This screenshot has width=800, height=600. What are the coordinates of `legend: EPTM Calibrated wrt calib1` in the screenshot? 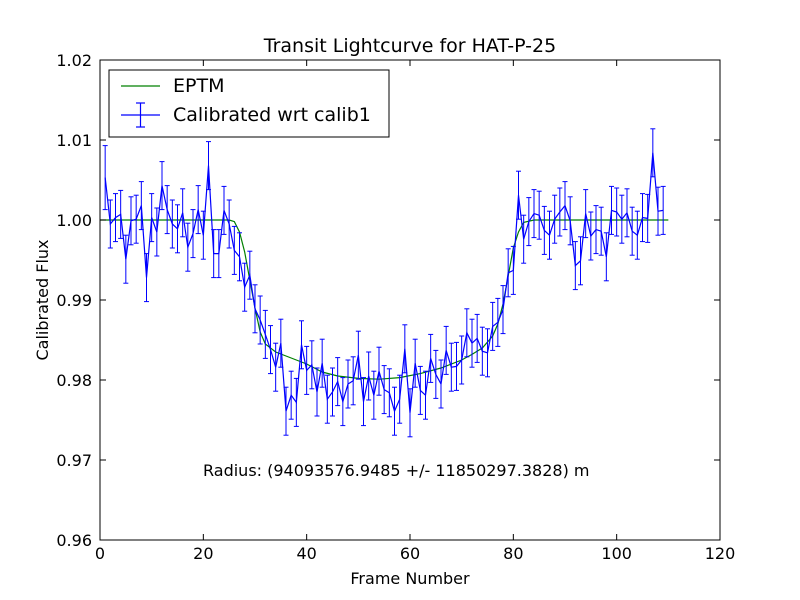 It's located at (249, 103).